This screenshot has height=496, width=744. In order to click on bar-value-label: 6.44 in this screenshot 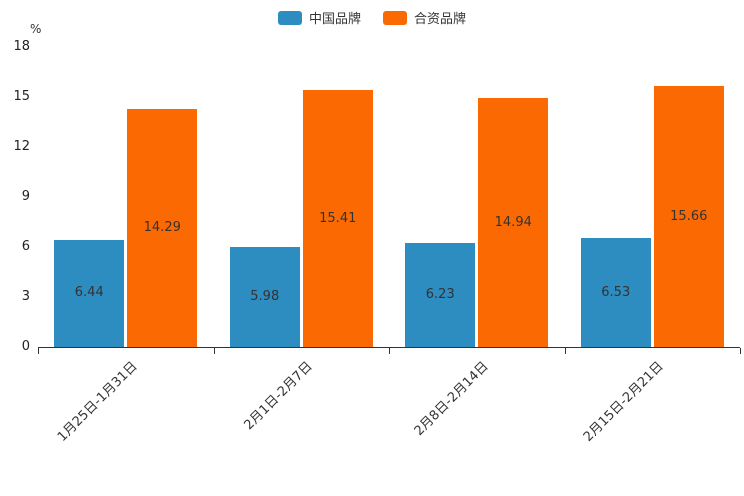, I will do `click(89, 293)`.